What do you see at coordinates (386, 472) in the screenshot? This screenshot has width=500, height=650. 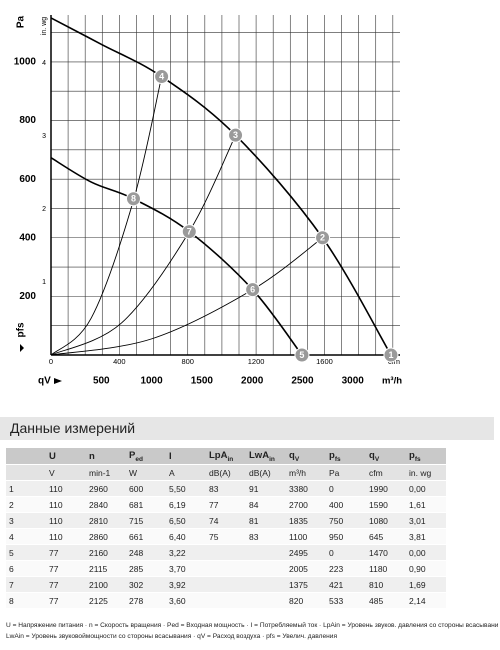 I see `unit-cell: cfm` at bounding box center [386, 472].